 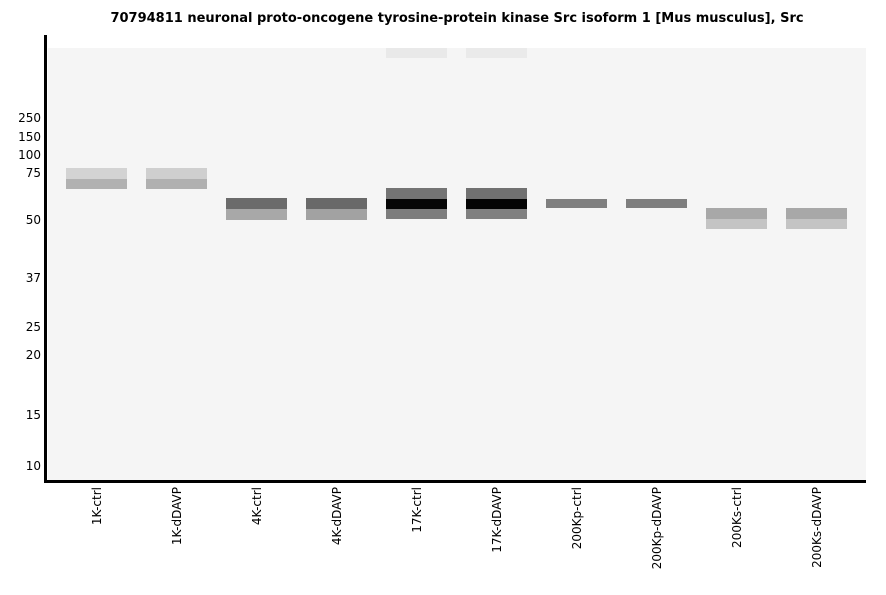 What do you see at coordinates (33, 327) in the screenshot?
I see `y-tick-label: 25` at bounding box center [33, 327].